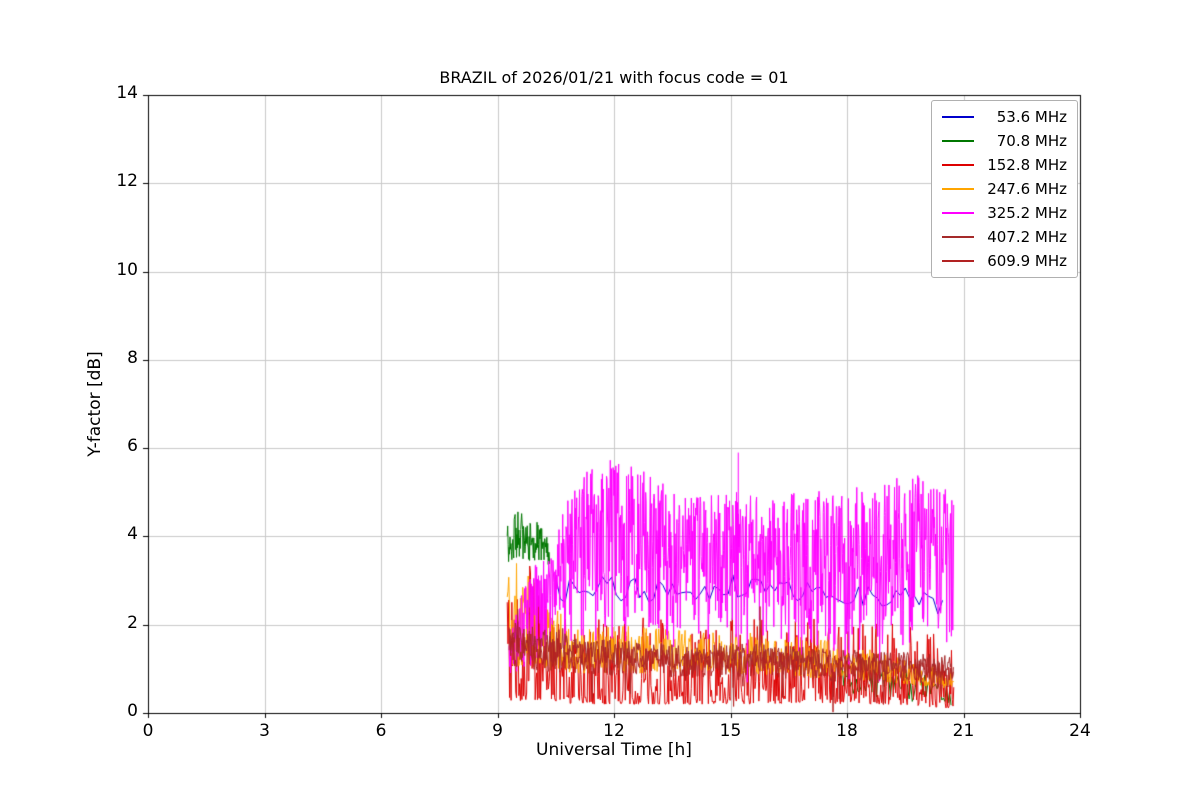  I want to click on legend-item: 247.6 MHz, so click(1004, 189).